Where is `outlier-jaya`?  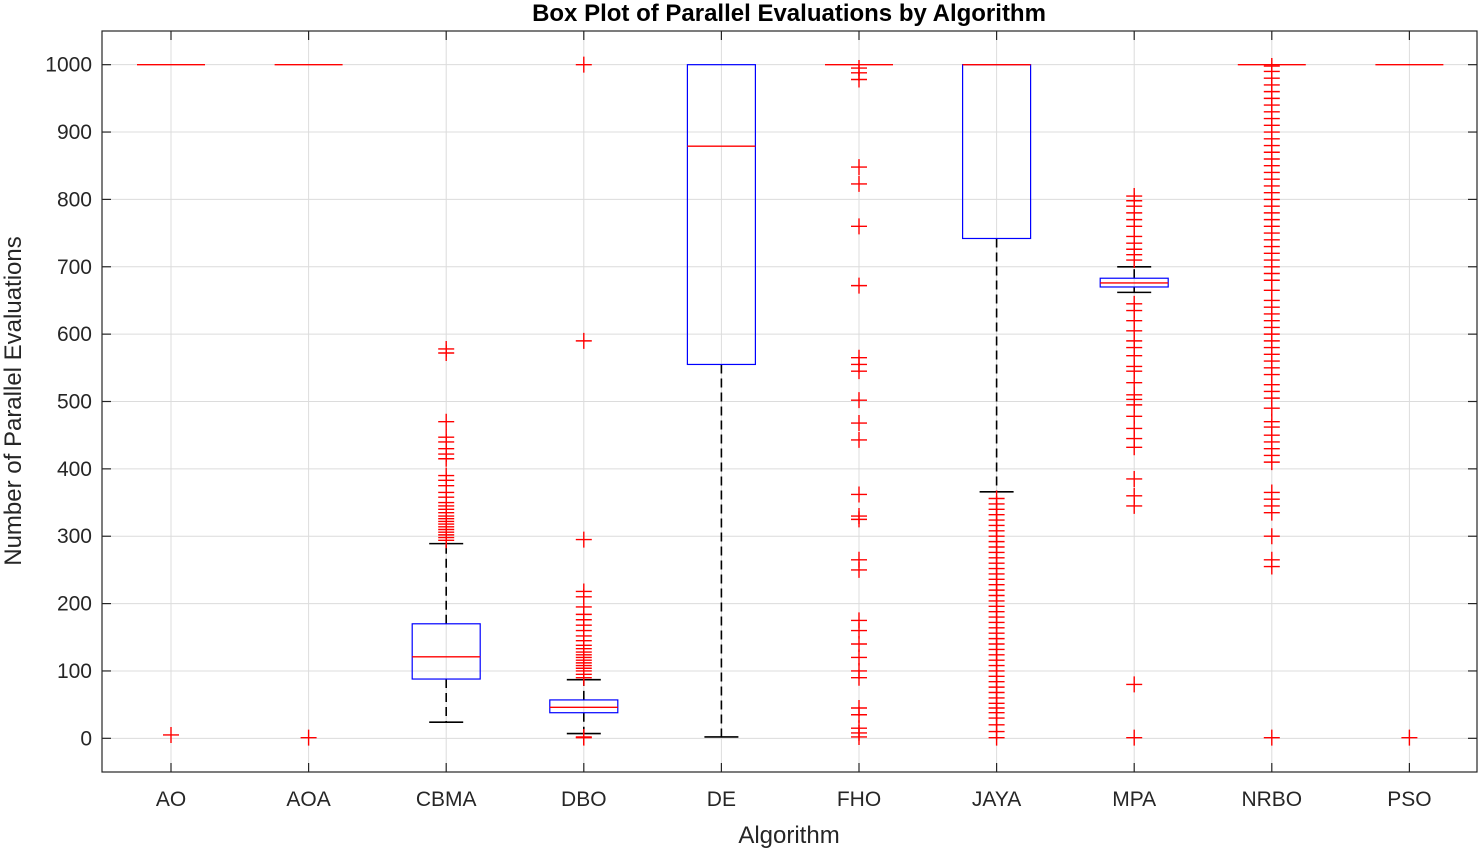
outlier-jaya is located at coordinates (996, 498).